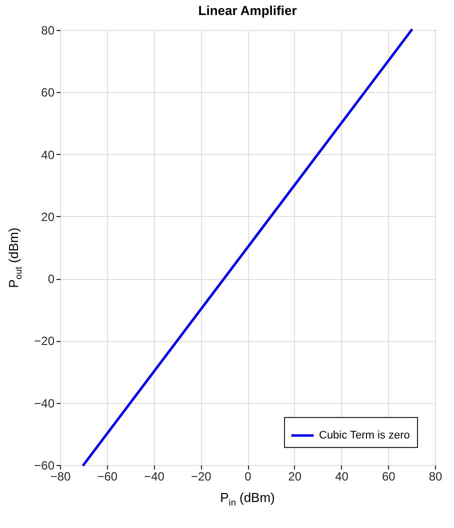  Describe the element at coordinates (48, 155) in the screenshot. I see `y-tick-label: 40` at that location.